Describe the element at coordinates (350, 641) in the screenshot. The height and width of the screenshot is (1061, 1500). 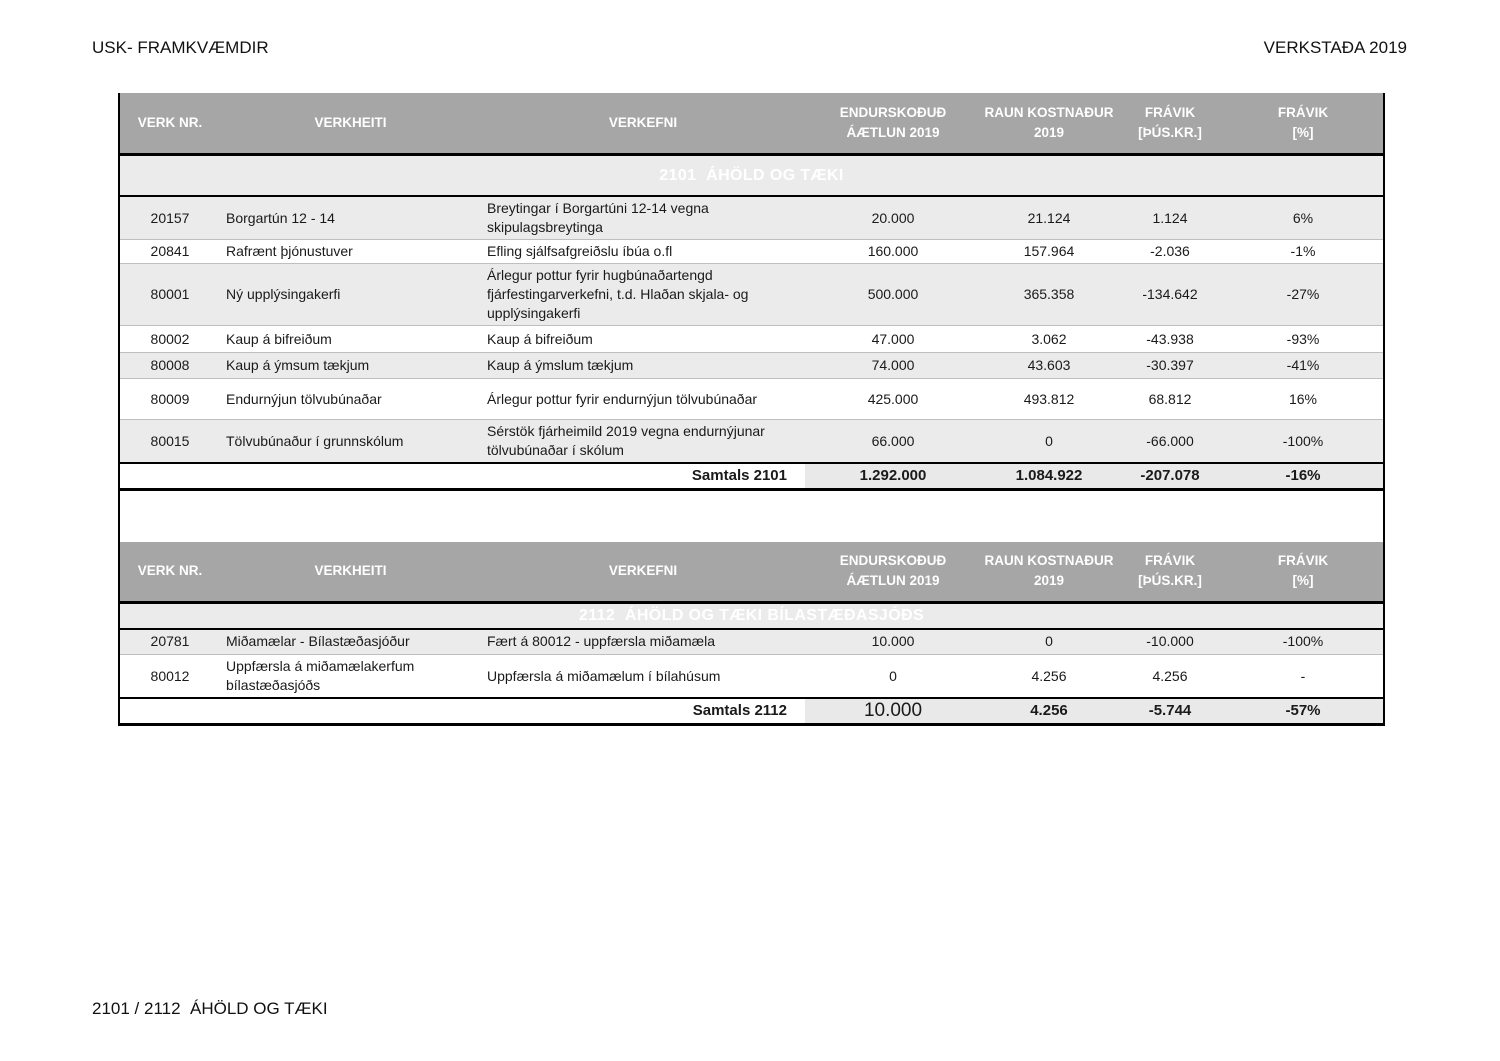
I see `cell-verkheiti: Miðamælar - Bílastæðasjóður` at that location.